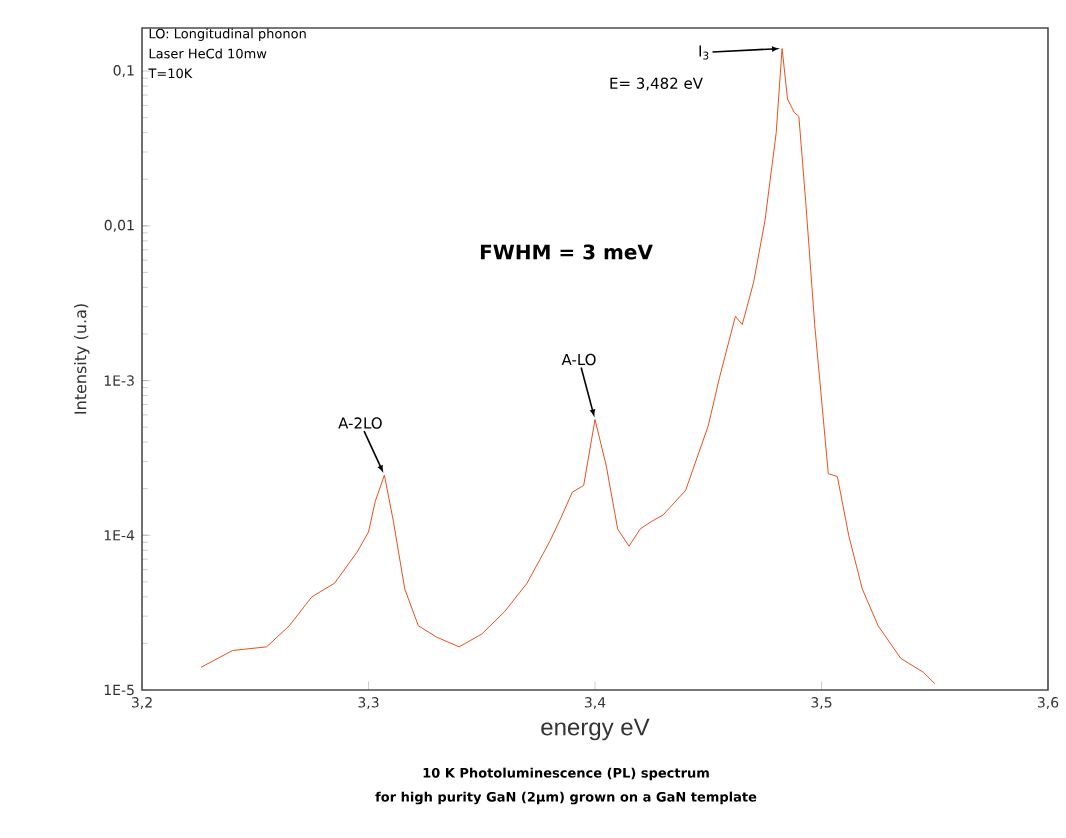 This screenshot has width=1066, height=838. Describe the element at coordinates (82, 359) in the screenshot. I see `y-axis-title: Intensity (u.a)` at that location.